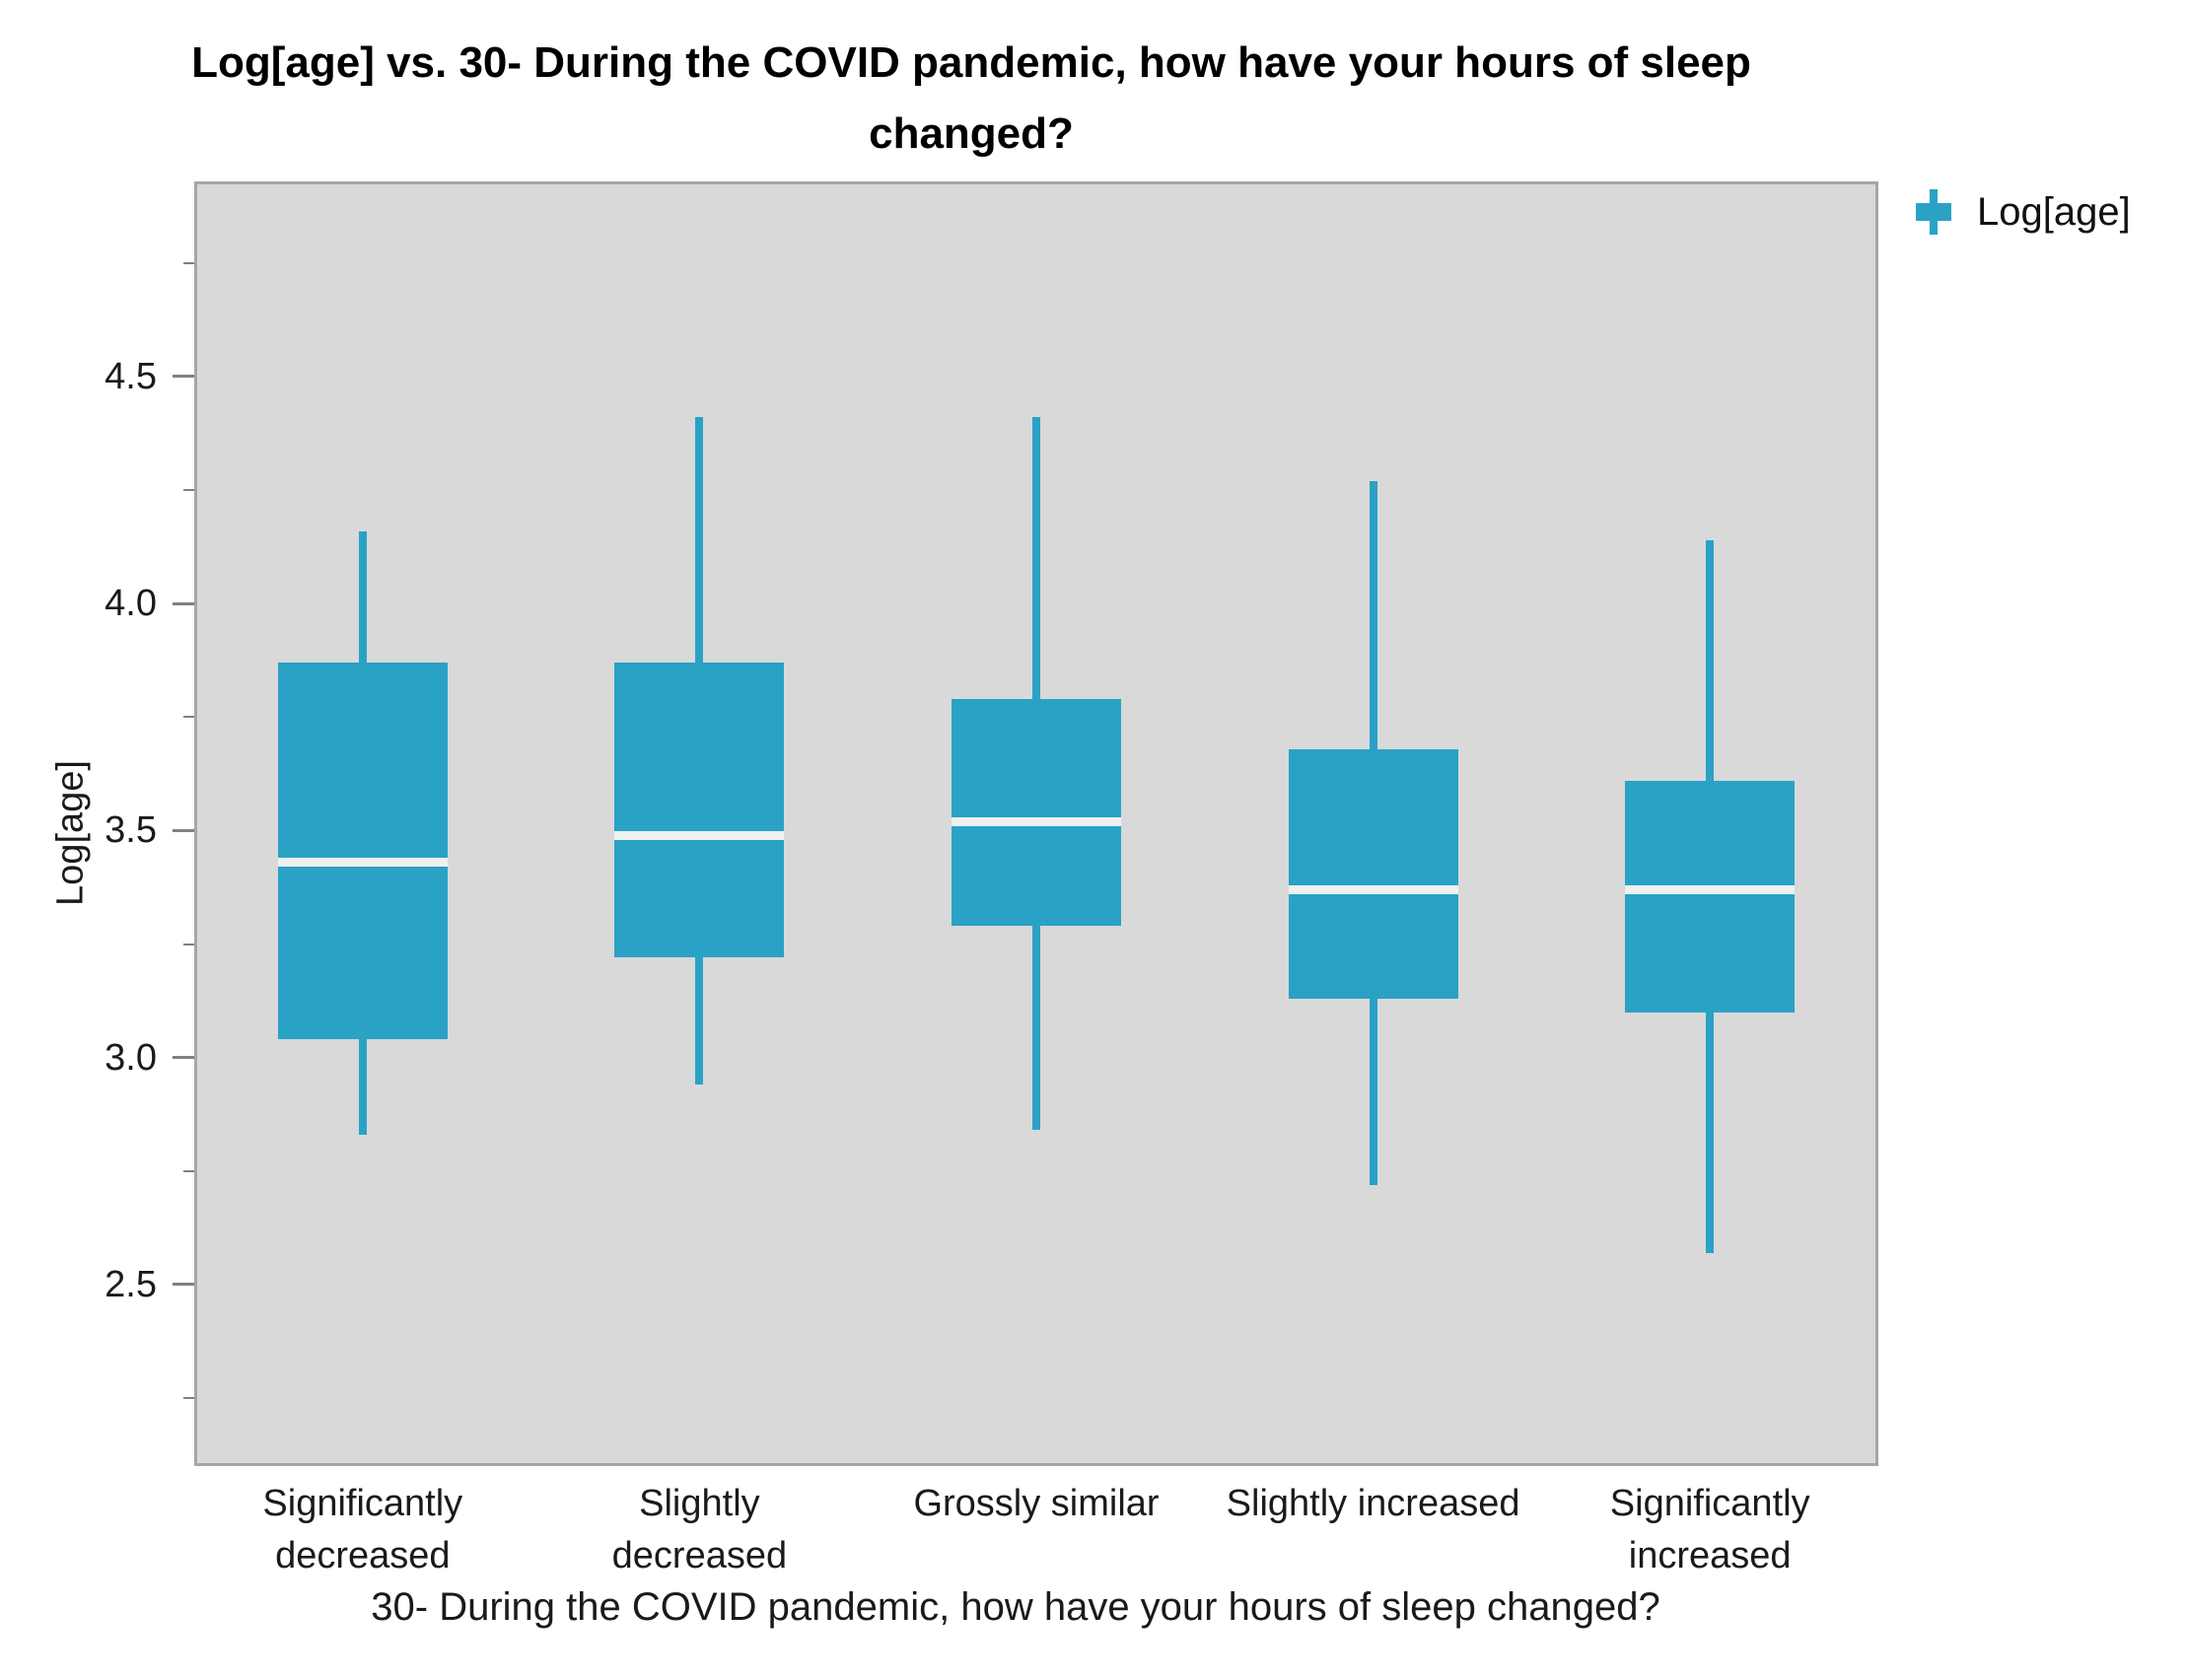 The image size is (2186, 1680). What do you see at coordinates (131, 604) in the screenshot?
I see `y-tick-label: 4.0` at bounding box center [131, 604].